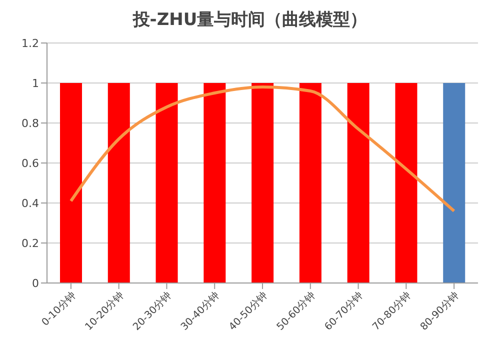  I want to click on y-tick-label: 1, so click(35, 83).